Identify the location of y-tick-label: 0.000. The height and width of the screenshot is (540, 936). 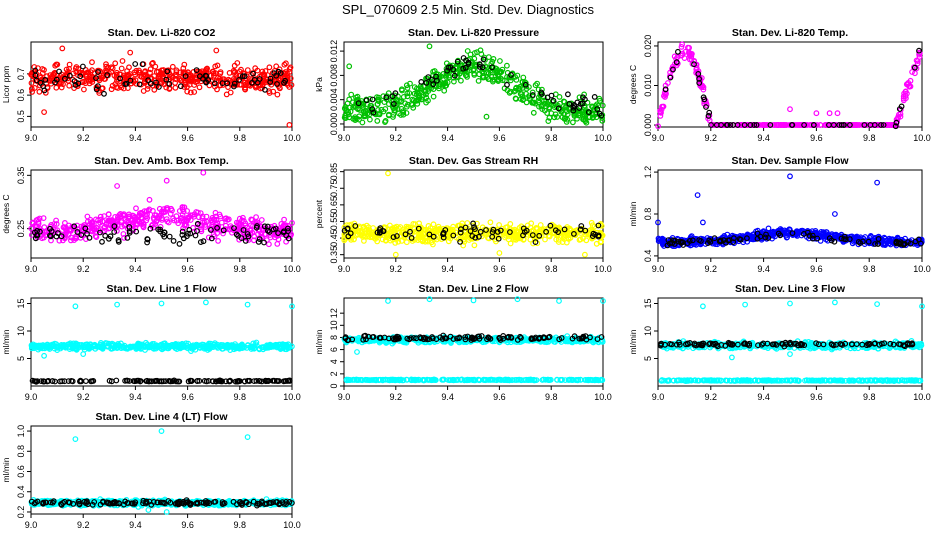
(648, 125).